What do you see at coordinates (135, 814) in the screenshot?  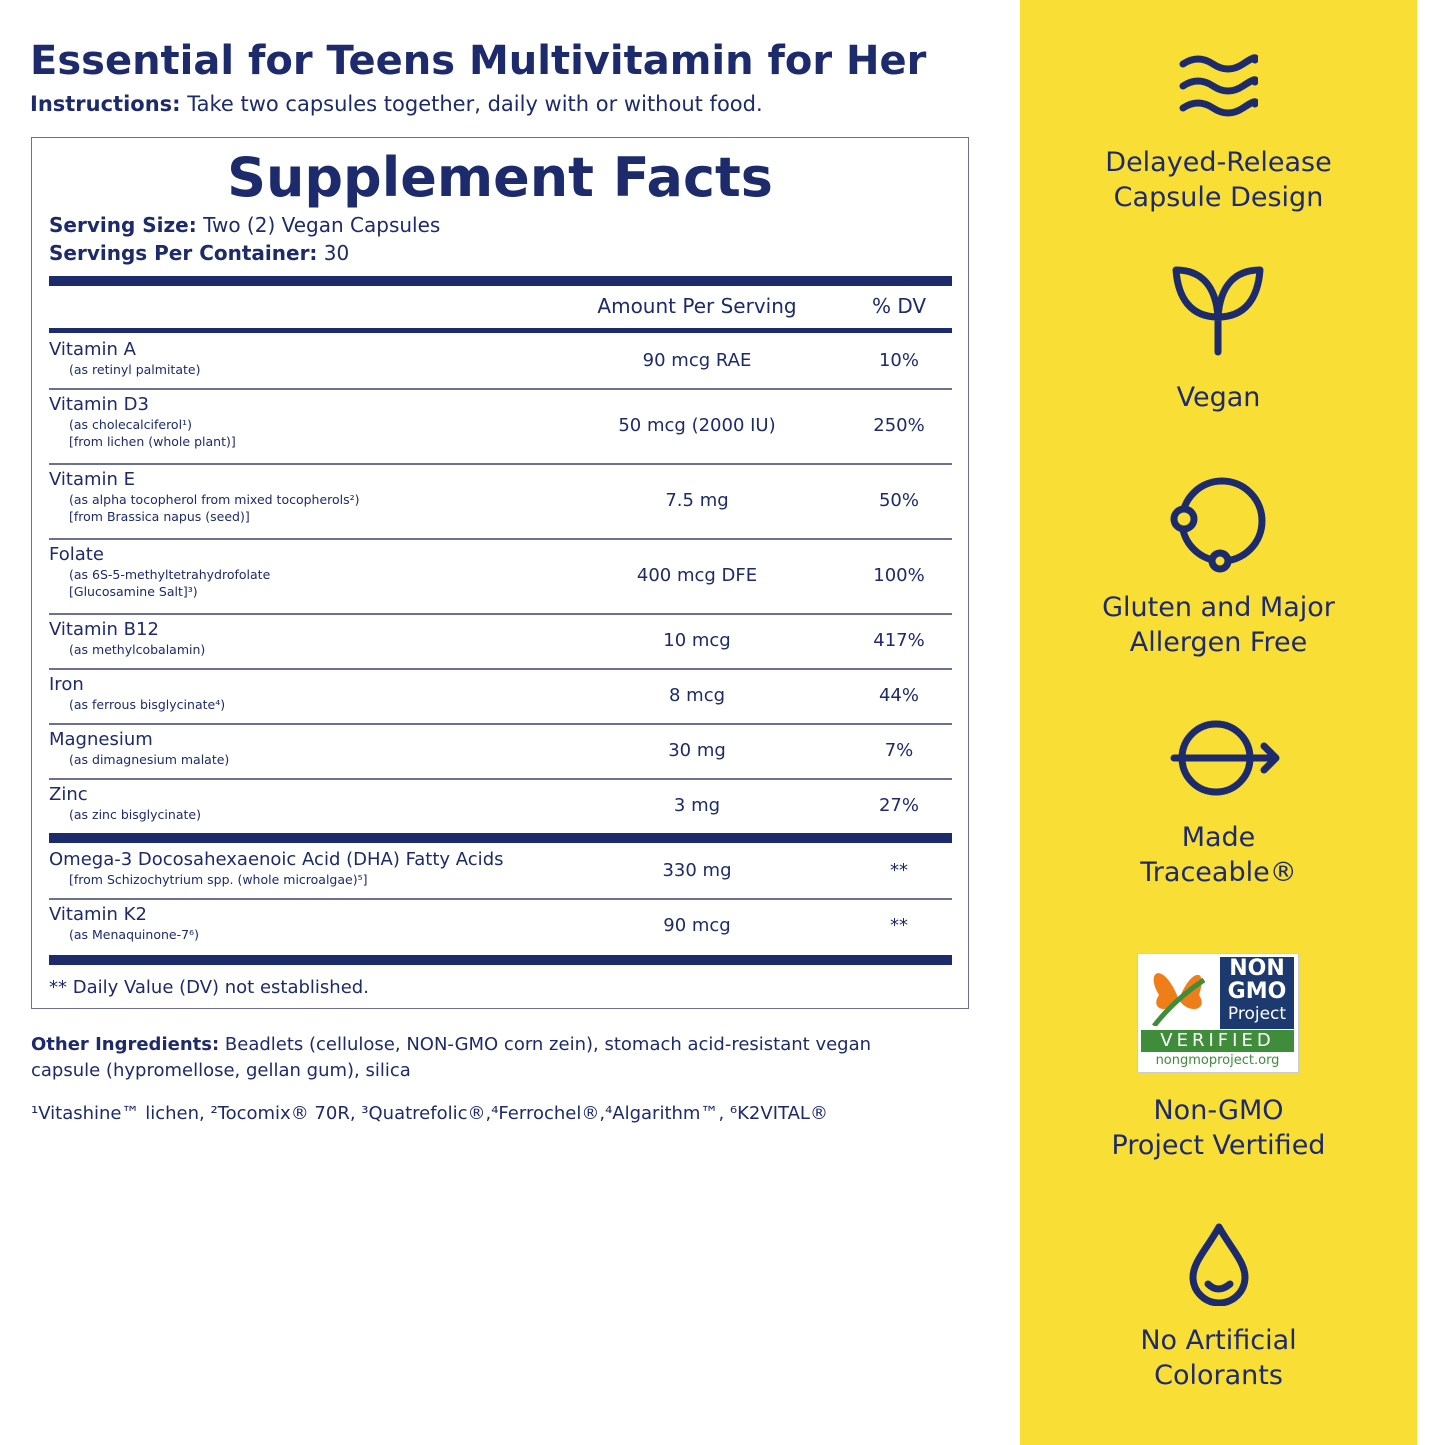 I see `nutrient-source: (as zinc bisglycinate)` at bounding box center [135, 814].